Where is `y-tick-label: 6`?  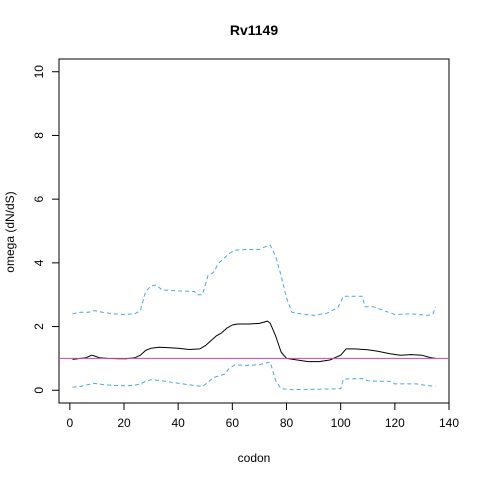 y-tick-label: 6 is located at coordinates (39, 198).